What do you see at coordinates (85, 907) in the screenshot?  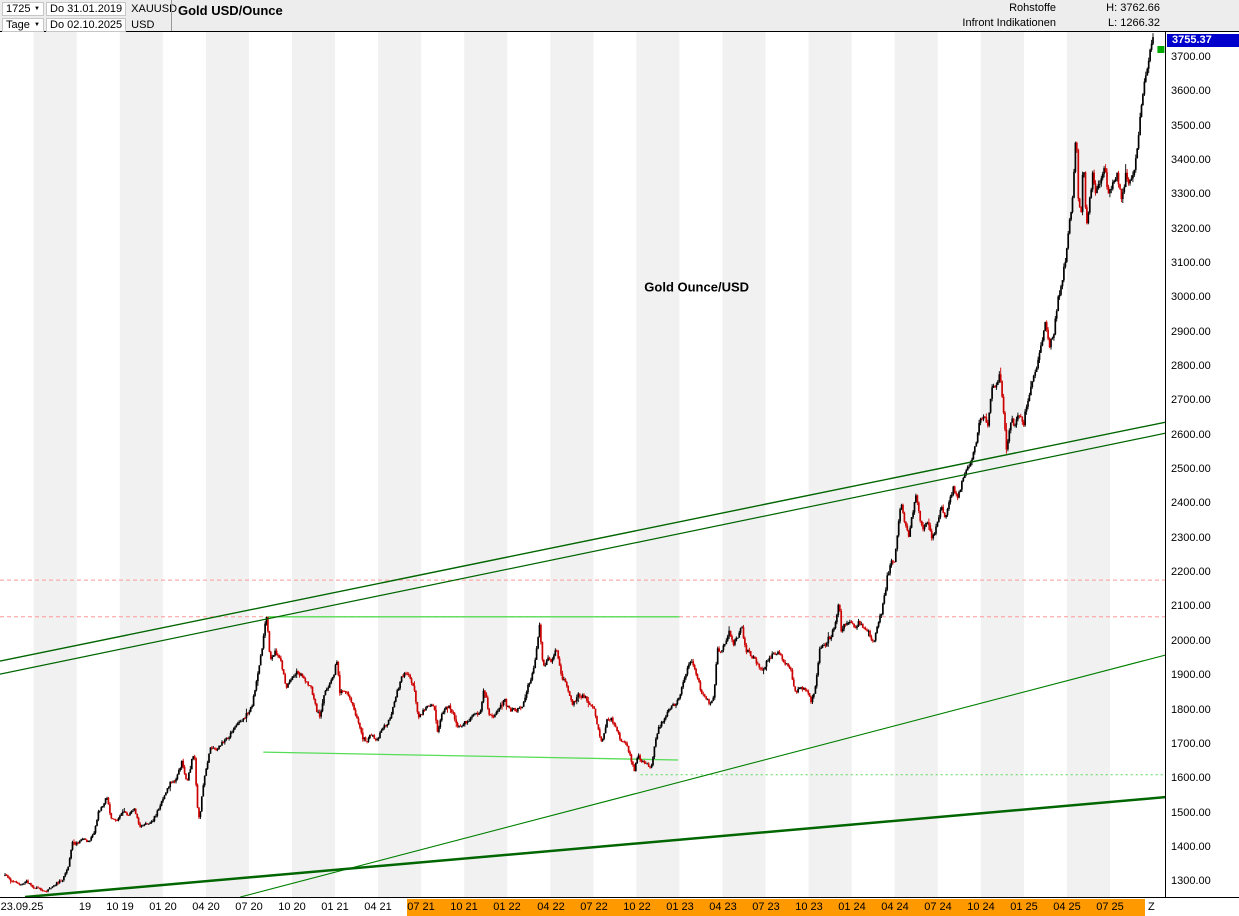 I see `time-axis-label: 19` at bounding box center [85, 907].